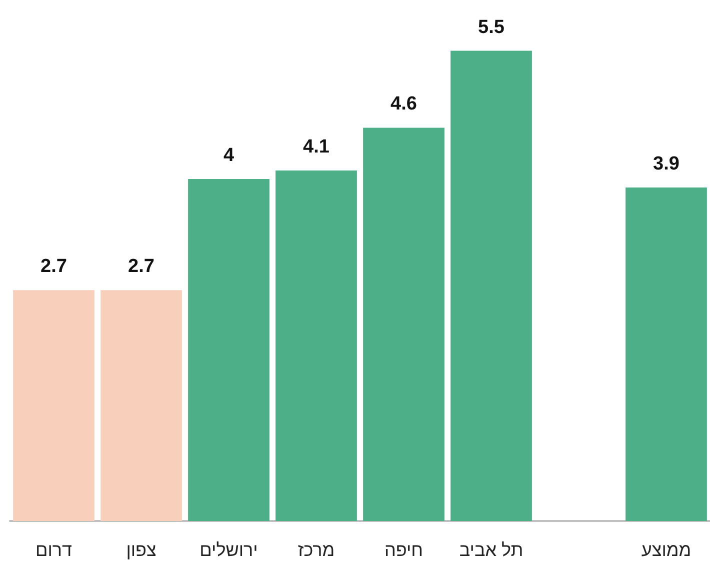 This screenshot has height=576, width=710. Describe the element at coordinates (228, 155) in the screenshot. I see `data-label: 4` at that location.